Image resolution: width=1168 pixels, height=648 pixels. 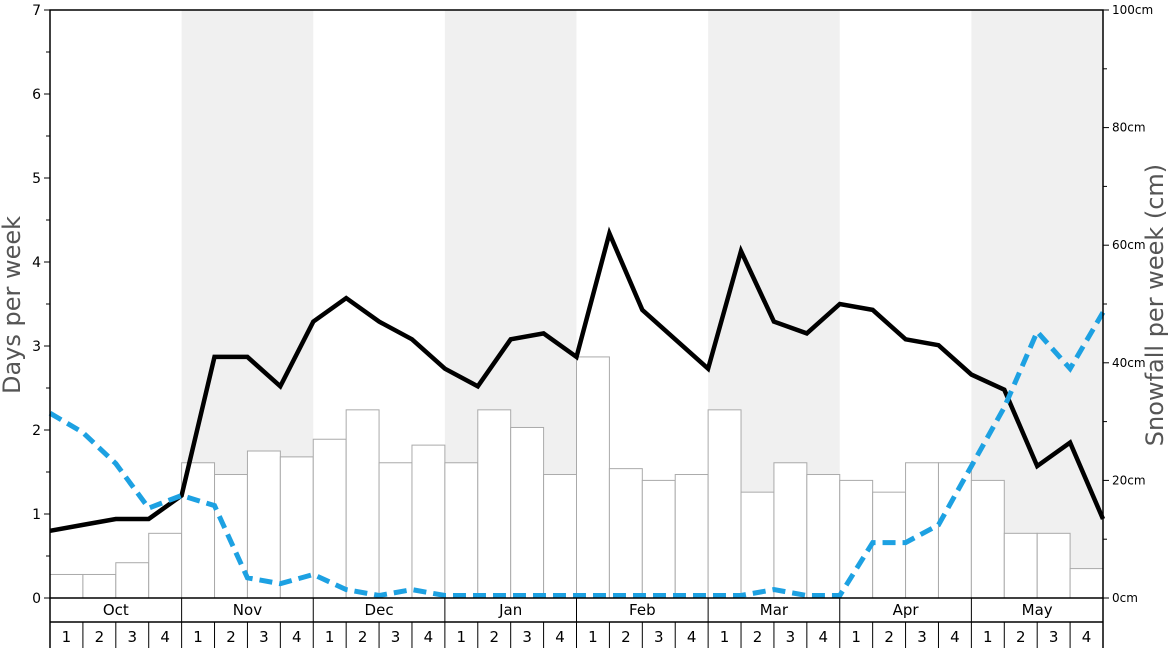 I want to click on month-label: Jan, so click(x=510, y=610).